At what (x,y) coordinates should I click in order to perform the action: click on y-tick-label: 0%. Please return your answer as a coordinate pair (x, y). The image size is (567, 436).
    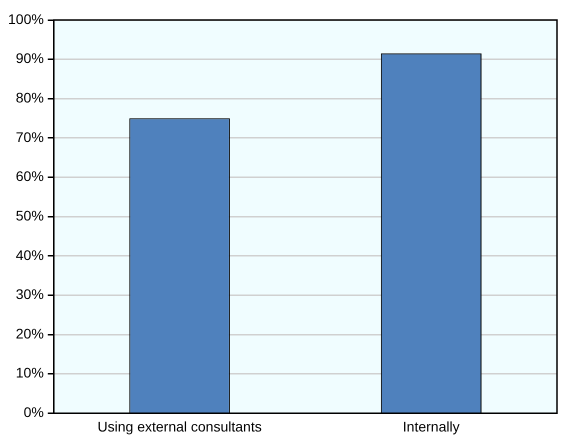
    Looking at the image, I should click on (34, 412).